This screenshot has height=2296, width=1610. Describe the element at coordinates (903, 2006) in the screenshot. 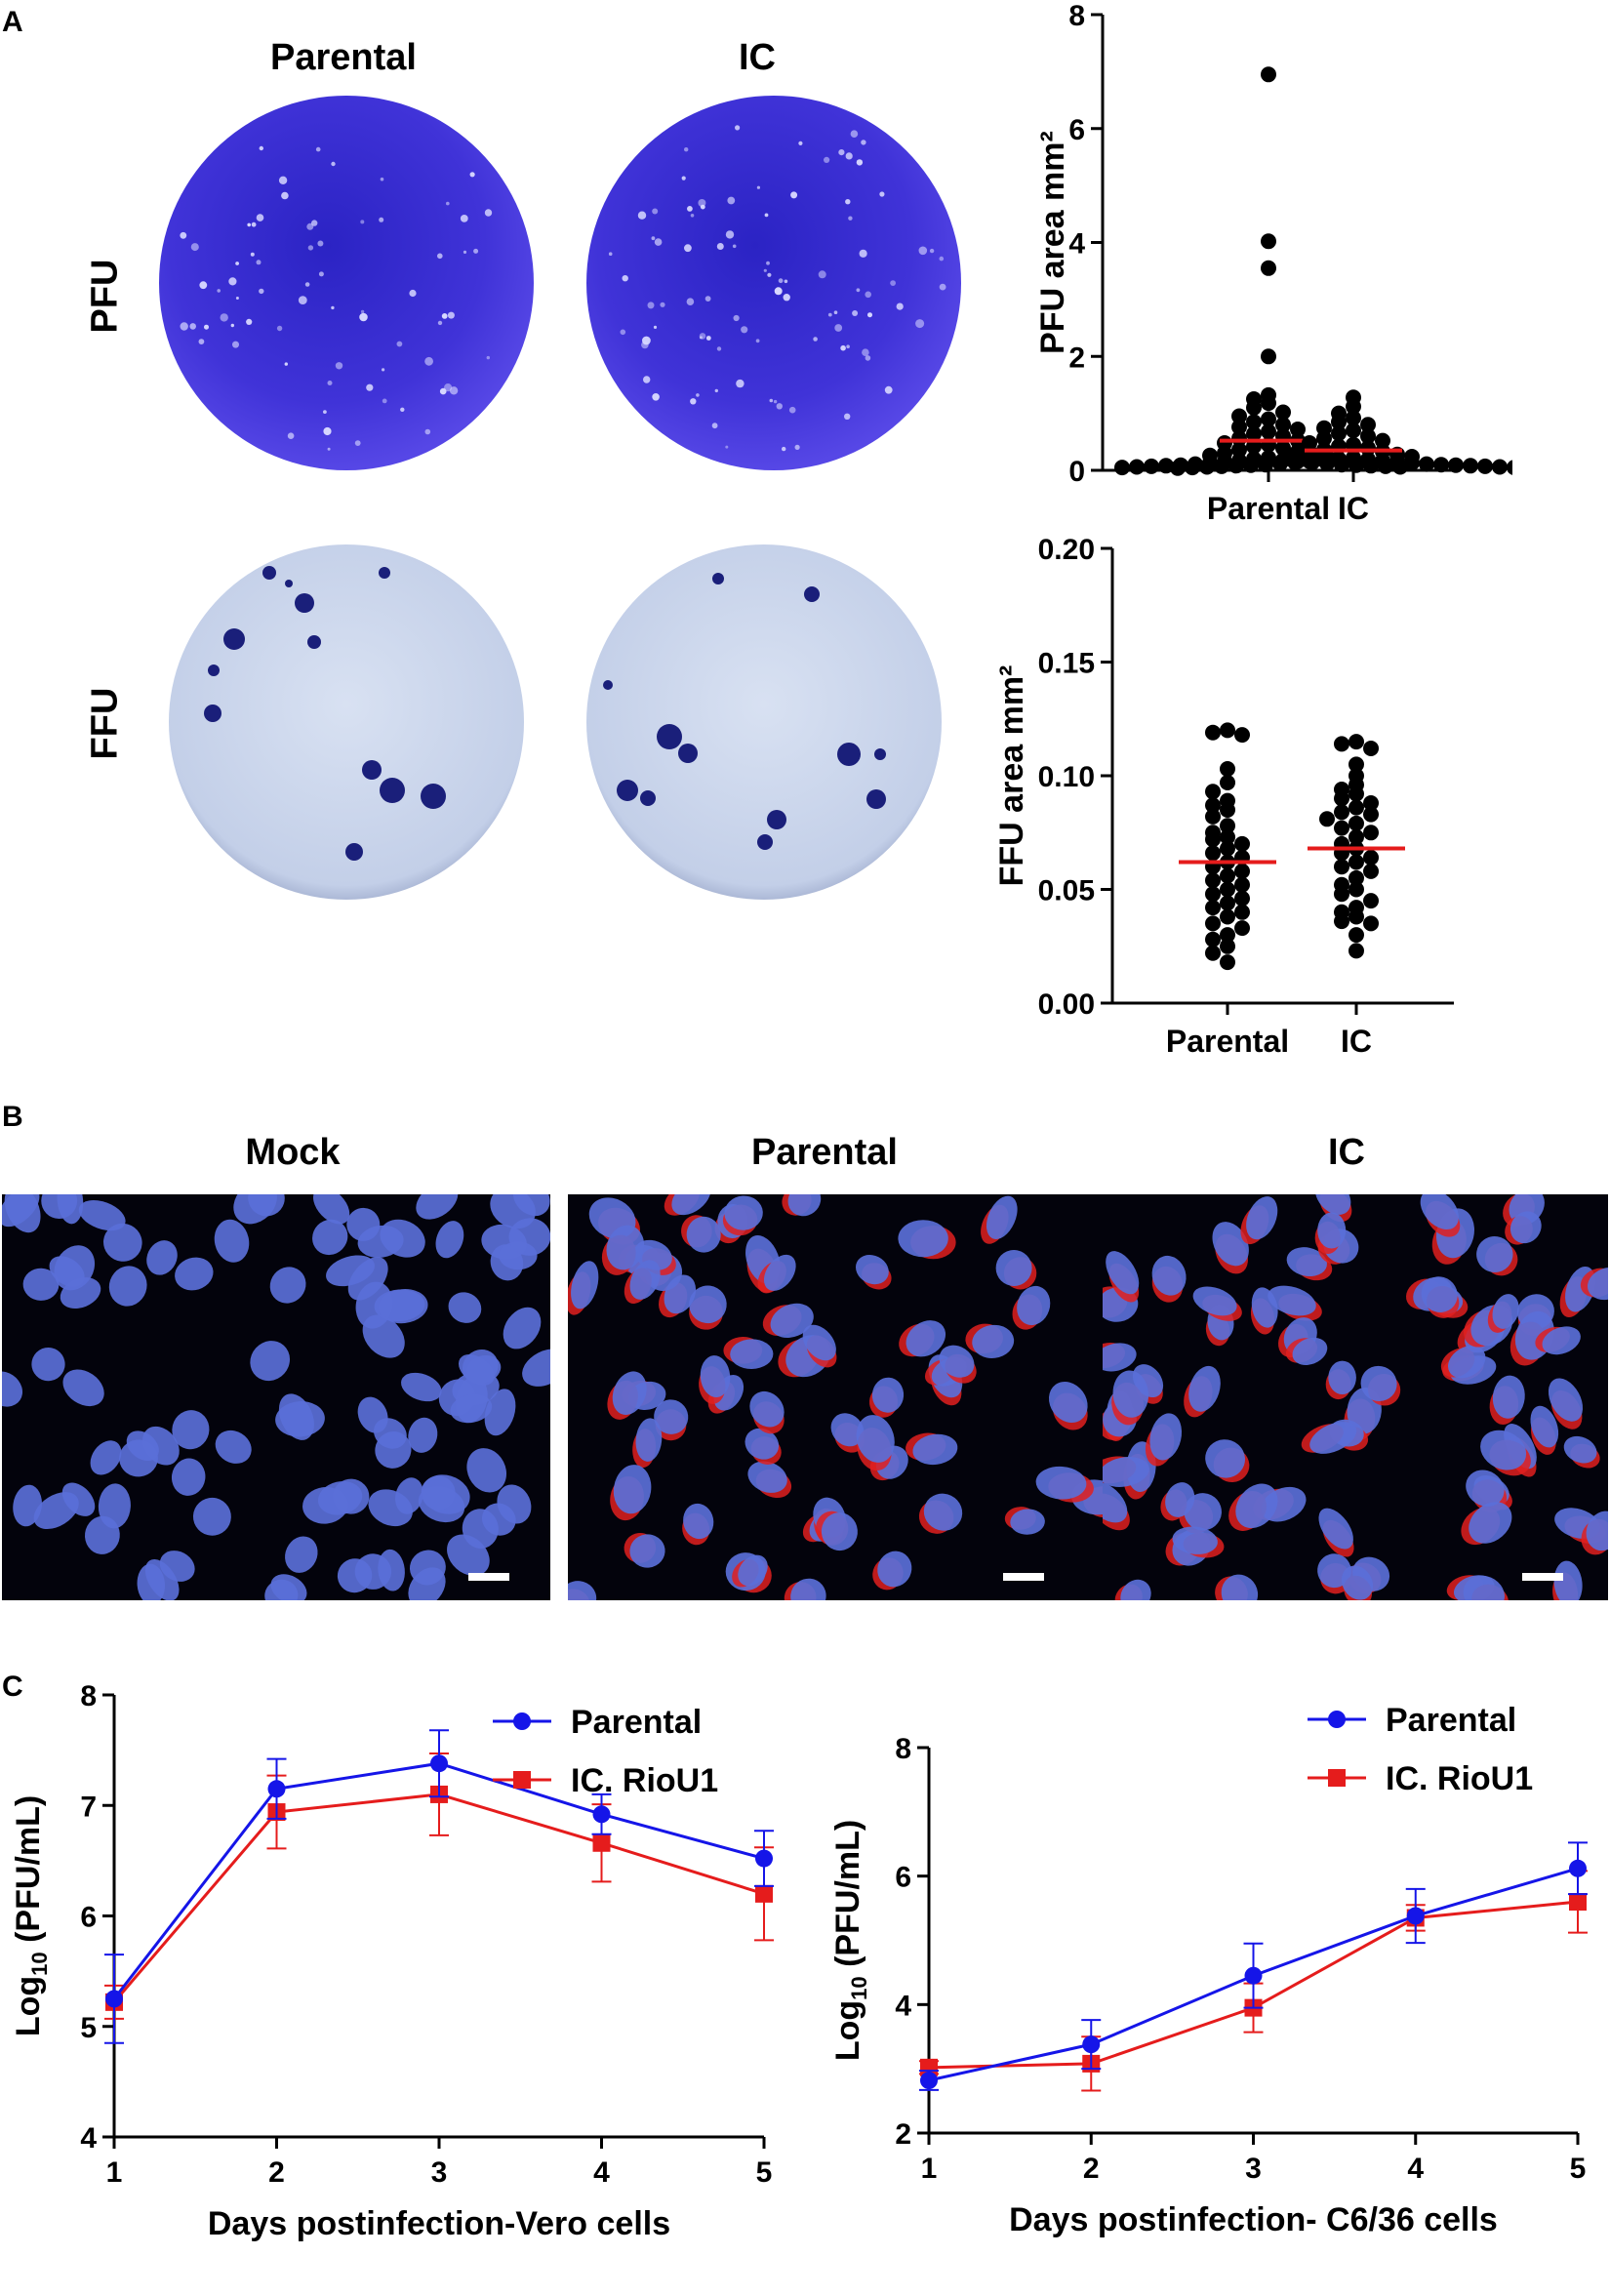

I see `y-tick-label: 4` at that location.